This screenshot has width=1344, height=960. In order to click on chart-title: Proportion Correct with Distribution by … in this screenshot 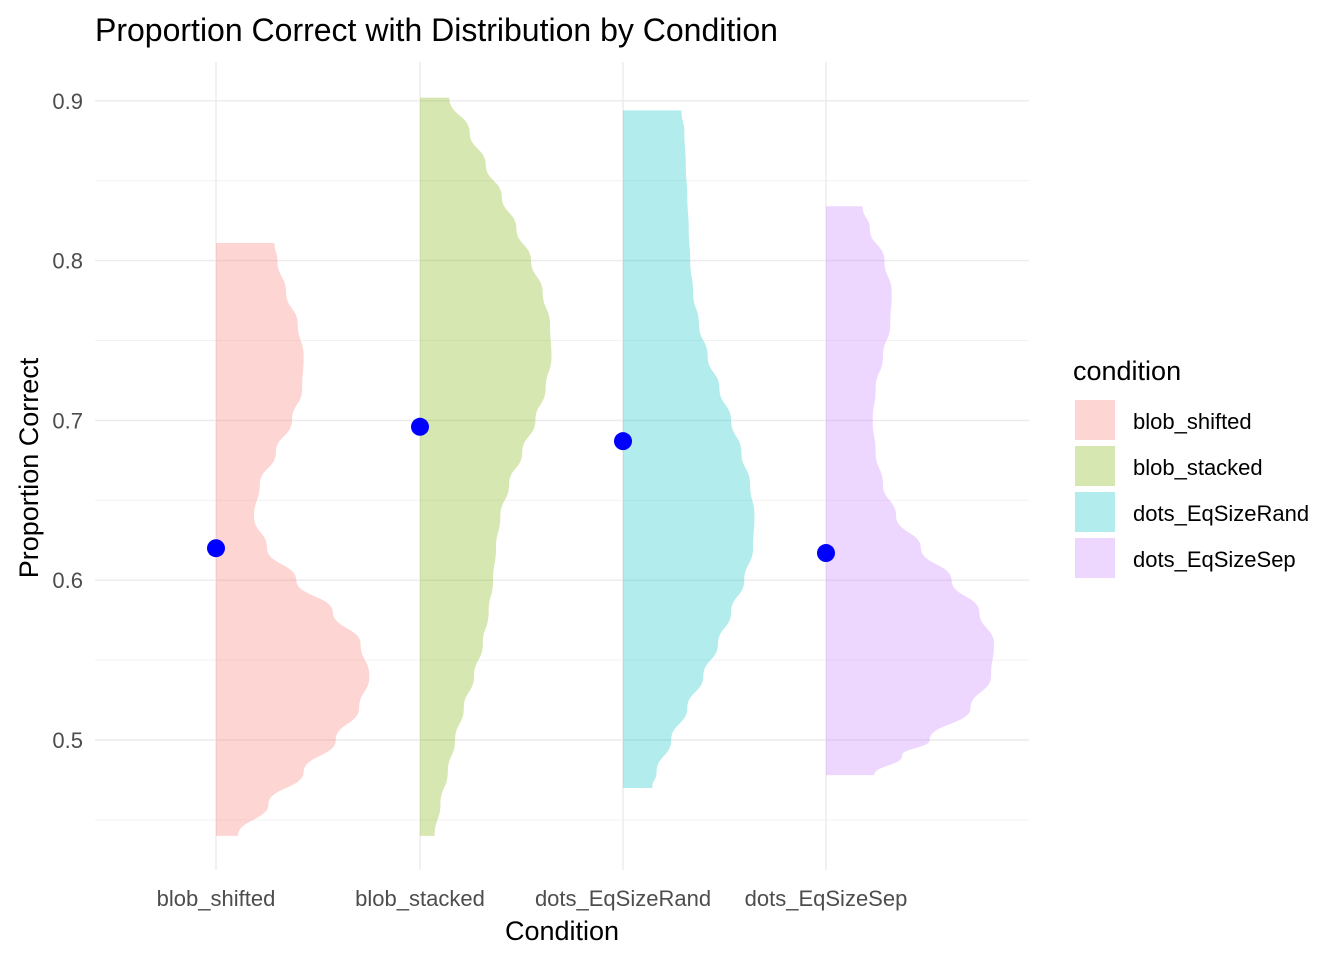, I will do `click(436, 30)`.